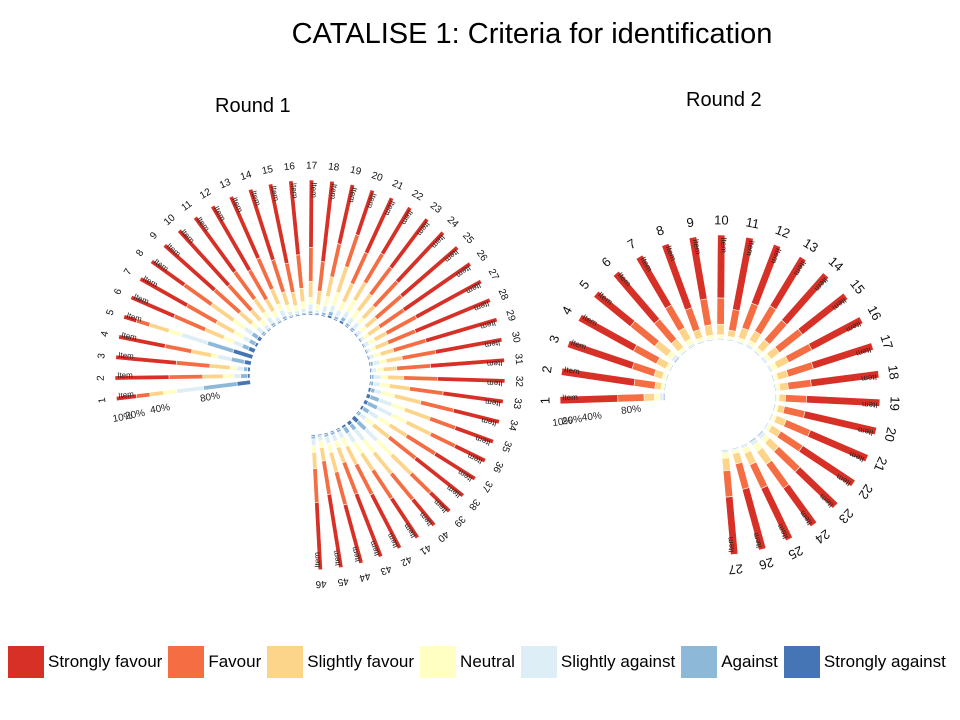 This screenshot has width=960, height=720. Describe the element at coordinates (886, 342) in the screenshot. I see `category-label: 17` at that location.